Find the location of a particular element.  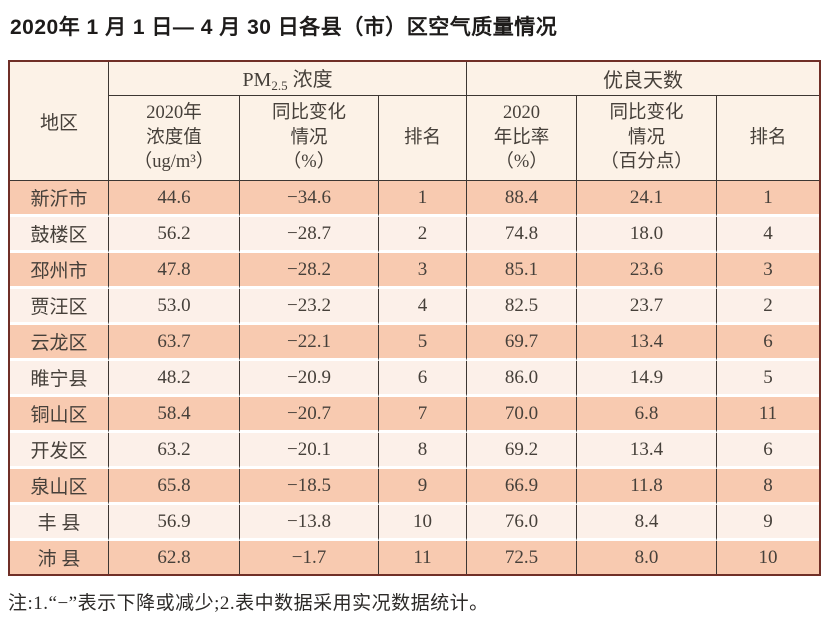

cell-pm-value: 56.2 is located at coordinates (174, 235).